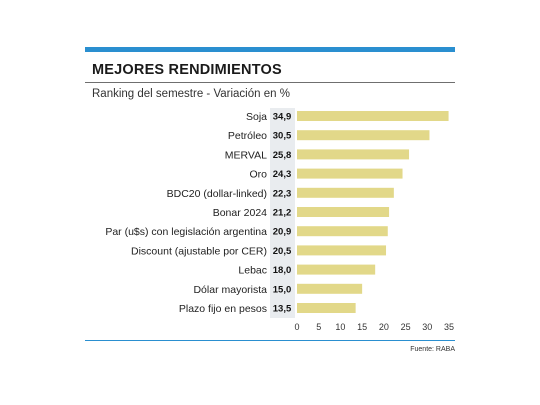 Image resolution: width=540 pixels, height=405 pixels. I want to click on value-label: 21,2, so click(282, 213).